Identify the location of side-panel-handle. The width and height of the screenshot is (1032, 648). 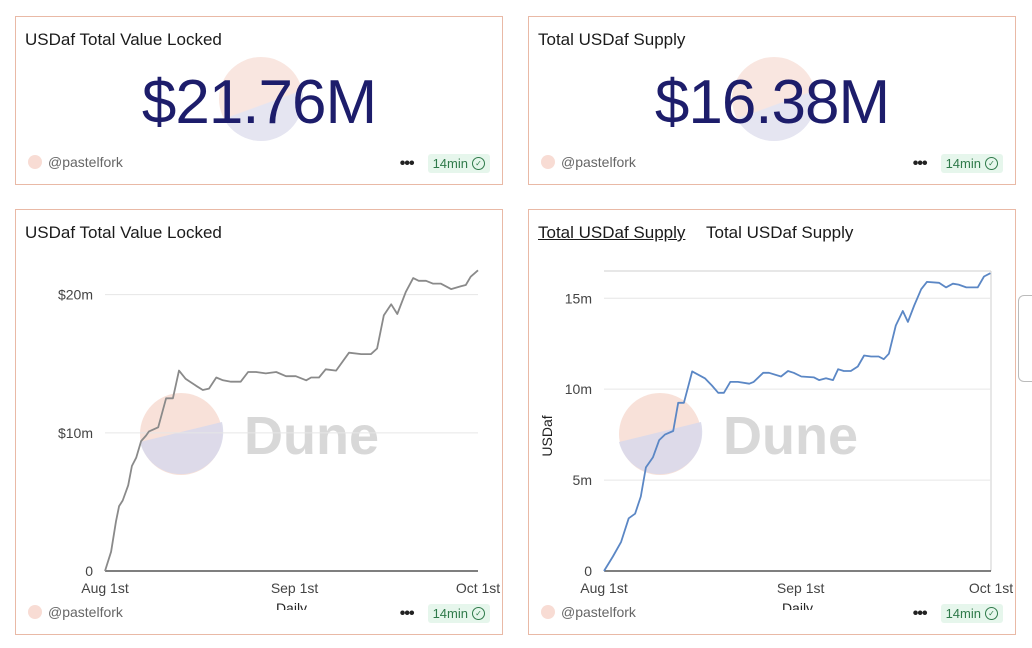
(1025, 338).